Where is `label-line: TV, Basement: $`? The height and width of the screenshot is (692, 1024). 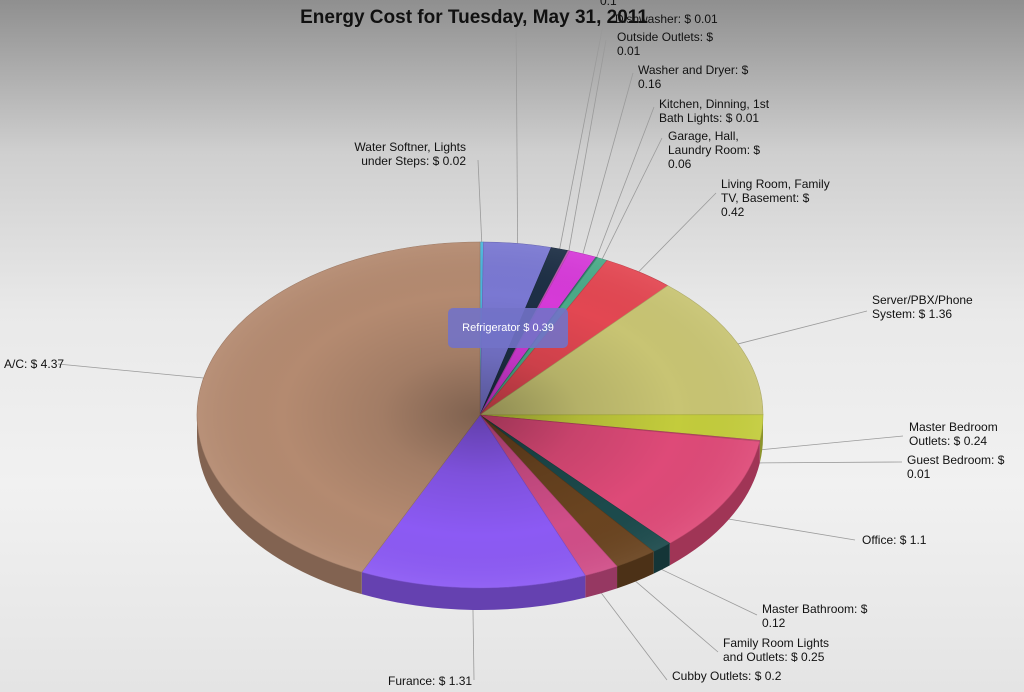
label-line: TV, Basement: $ is located at coordinates (765, 198).